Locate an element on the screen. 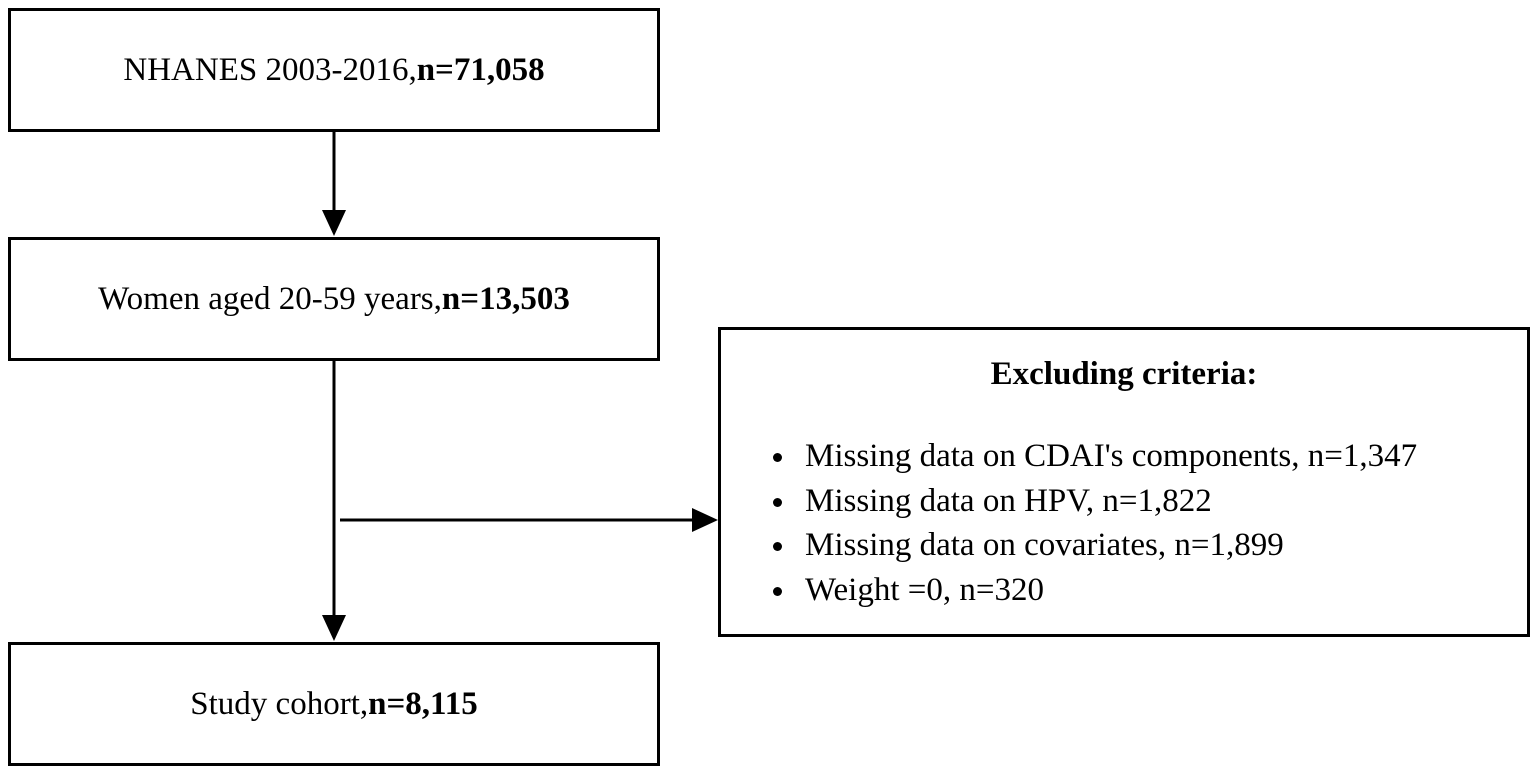 The width and height of the screenshot is (1536, 775). exclusion-title: Excluding criteria: is located at coordinates (1124, 374).